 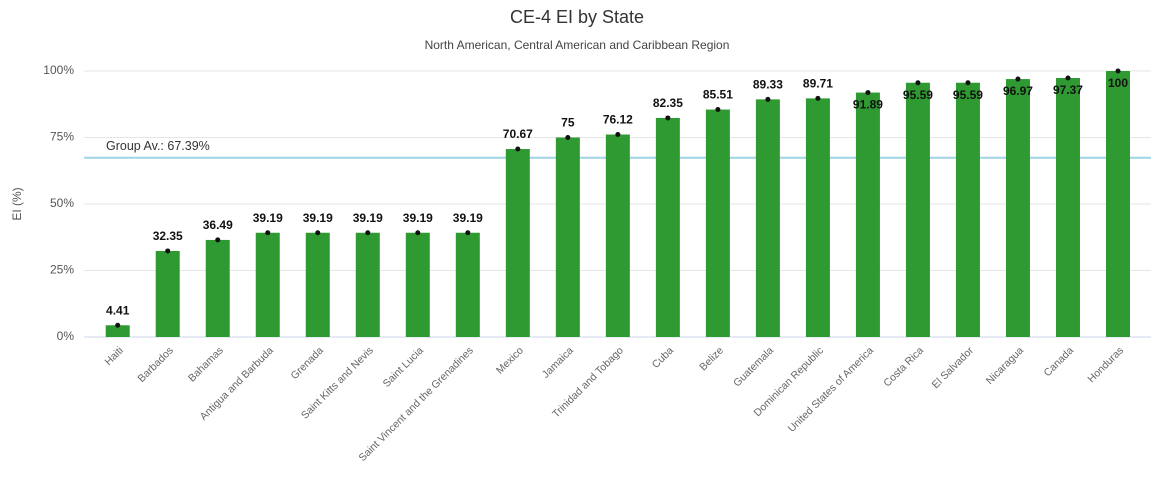 What do you see at coordinates (668, 103) in the screenshot?
I see `data-label: 82.35` at bounding box center [668, 103].